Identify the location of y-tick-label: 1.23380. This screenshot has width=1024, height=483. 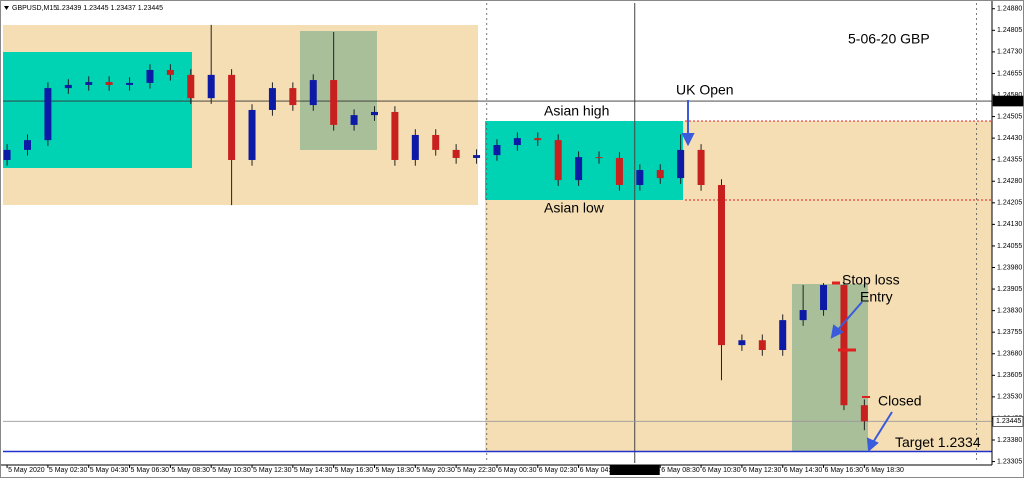
(1009, 440).